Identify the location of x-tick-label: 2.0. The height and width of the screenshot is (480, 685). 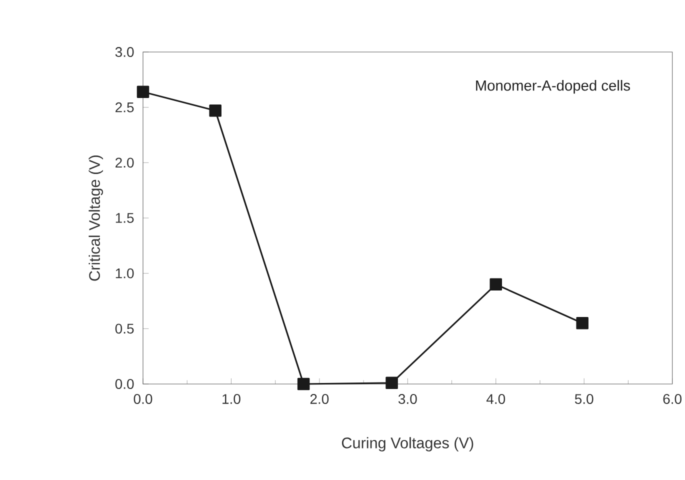
(319, 399).